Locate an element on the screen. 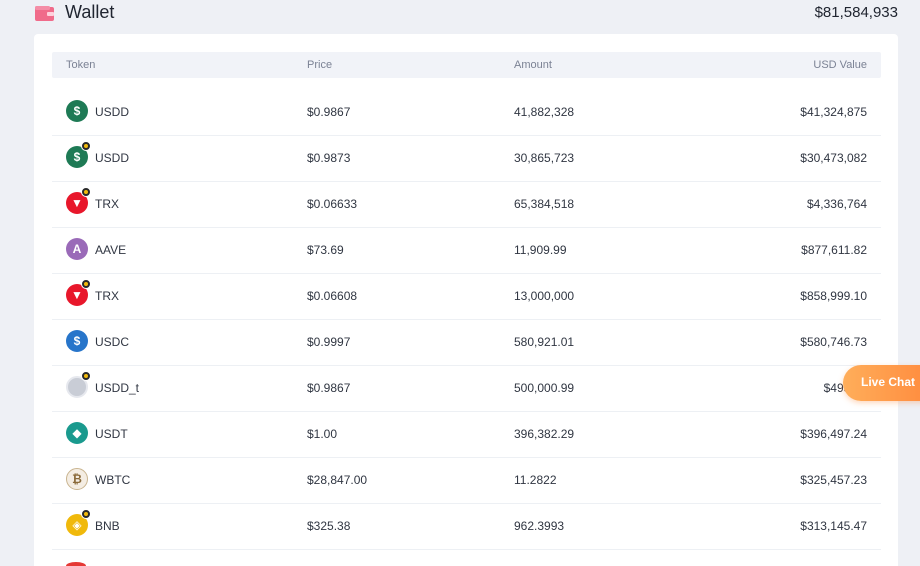 Image resolution: width=920 pixels, height=566 pixels. usdt-icon: ◆ is located at coordinates (77, 433).